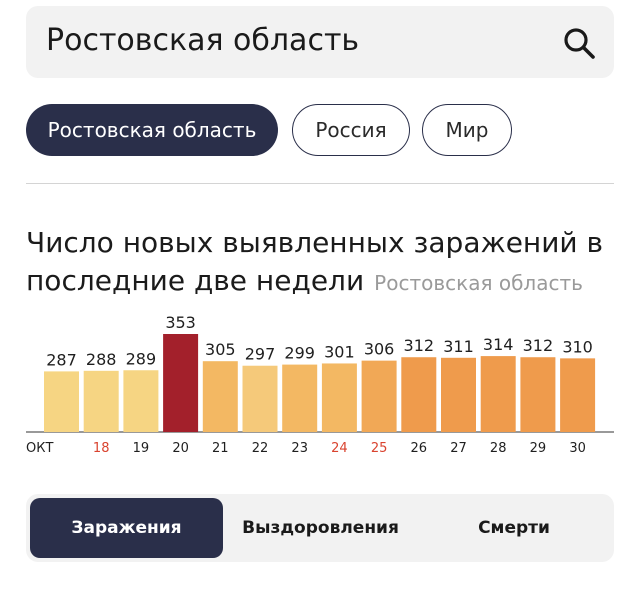 This screenshot has width=640, height=596. What do you see at coordinates (101, 448) in the screenshot?
I see `chart-tick-label: 18` at bounding box center [101, 448].